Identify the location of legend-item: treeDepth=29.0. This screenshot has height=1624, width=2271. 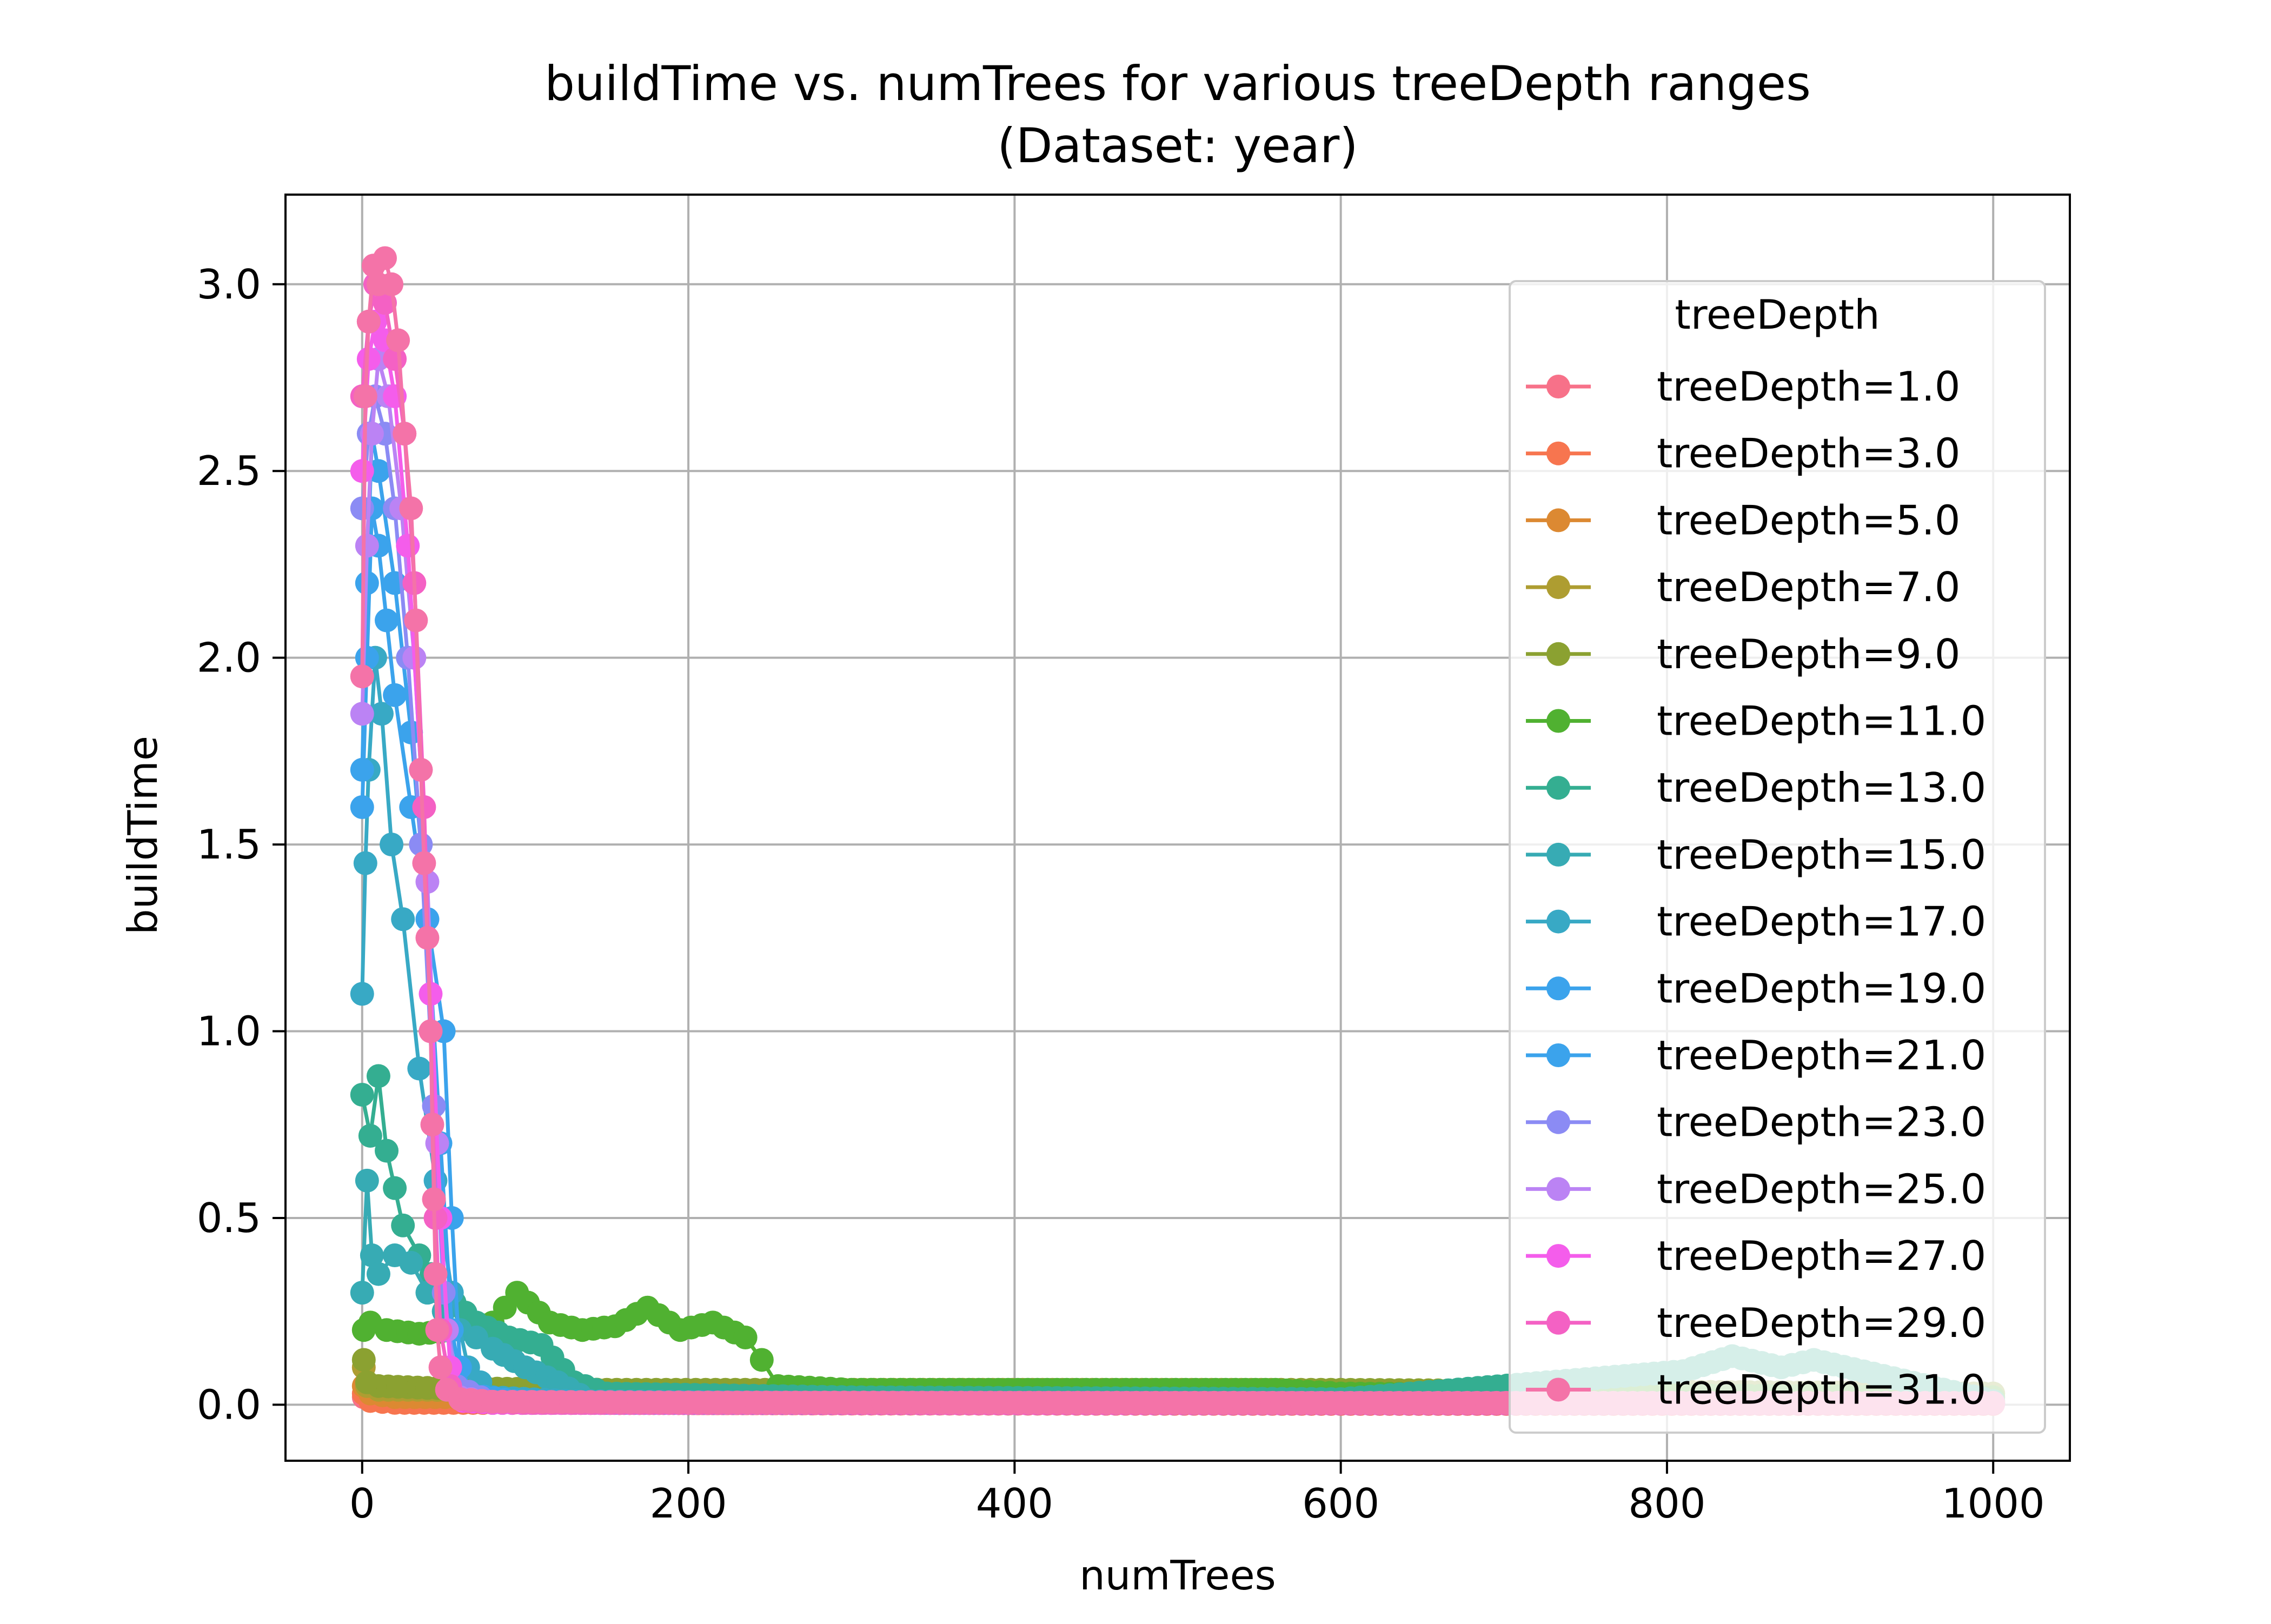
(1756, 1323).